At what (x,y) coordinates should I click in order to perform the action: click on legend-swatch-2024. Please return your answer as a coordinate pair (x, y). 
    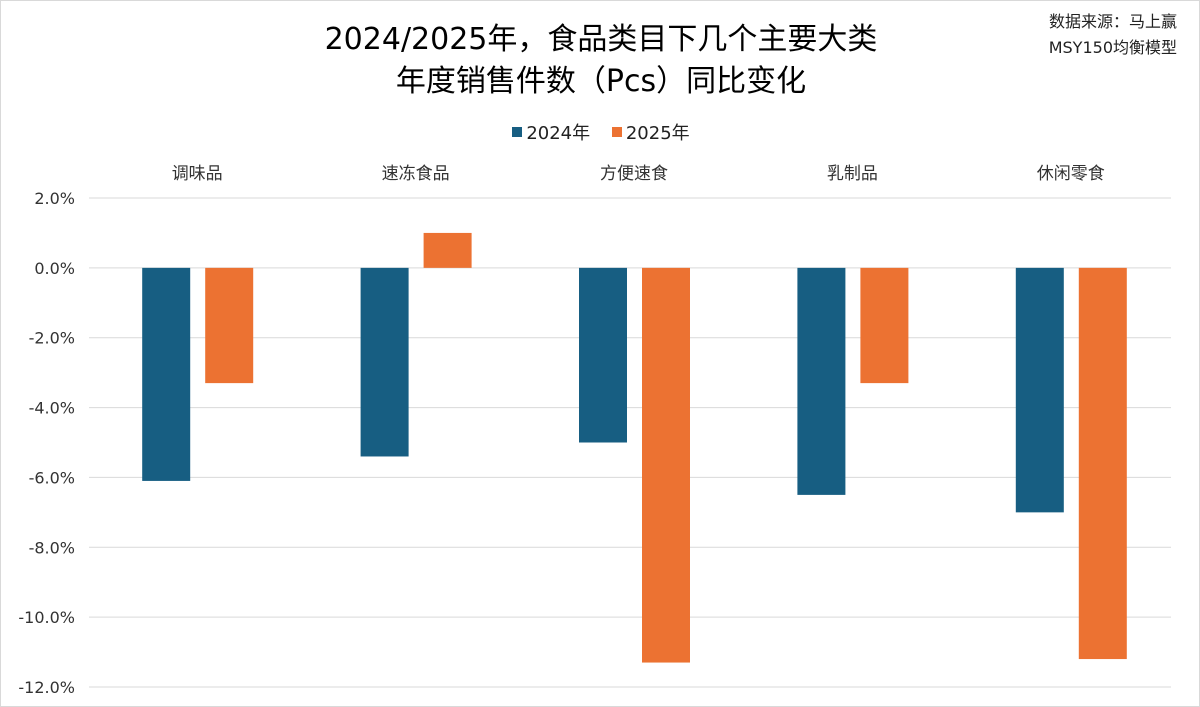
    Looking at the image, I should click on (517, 132).